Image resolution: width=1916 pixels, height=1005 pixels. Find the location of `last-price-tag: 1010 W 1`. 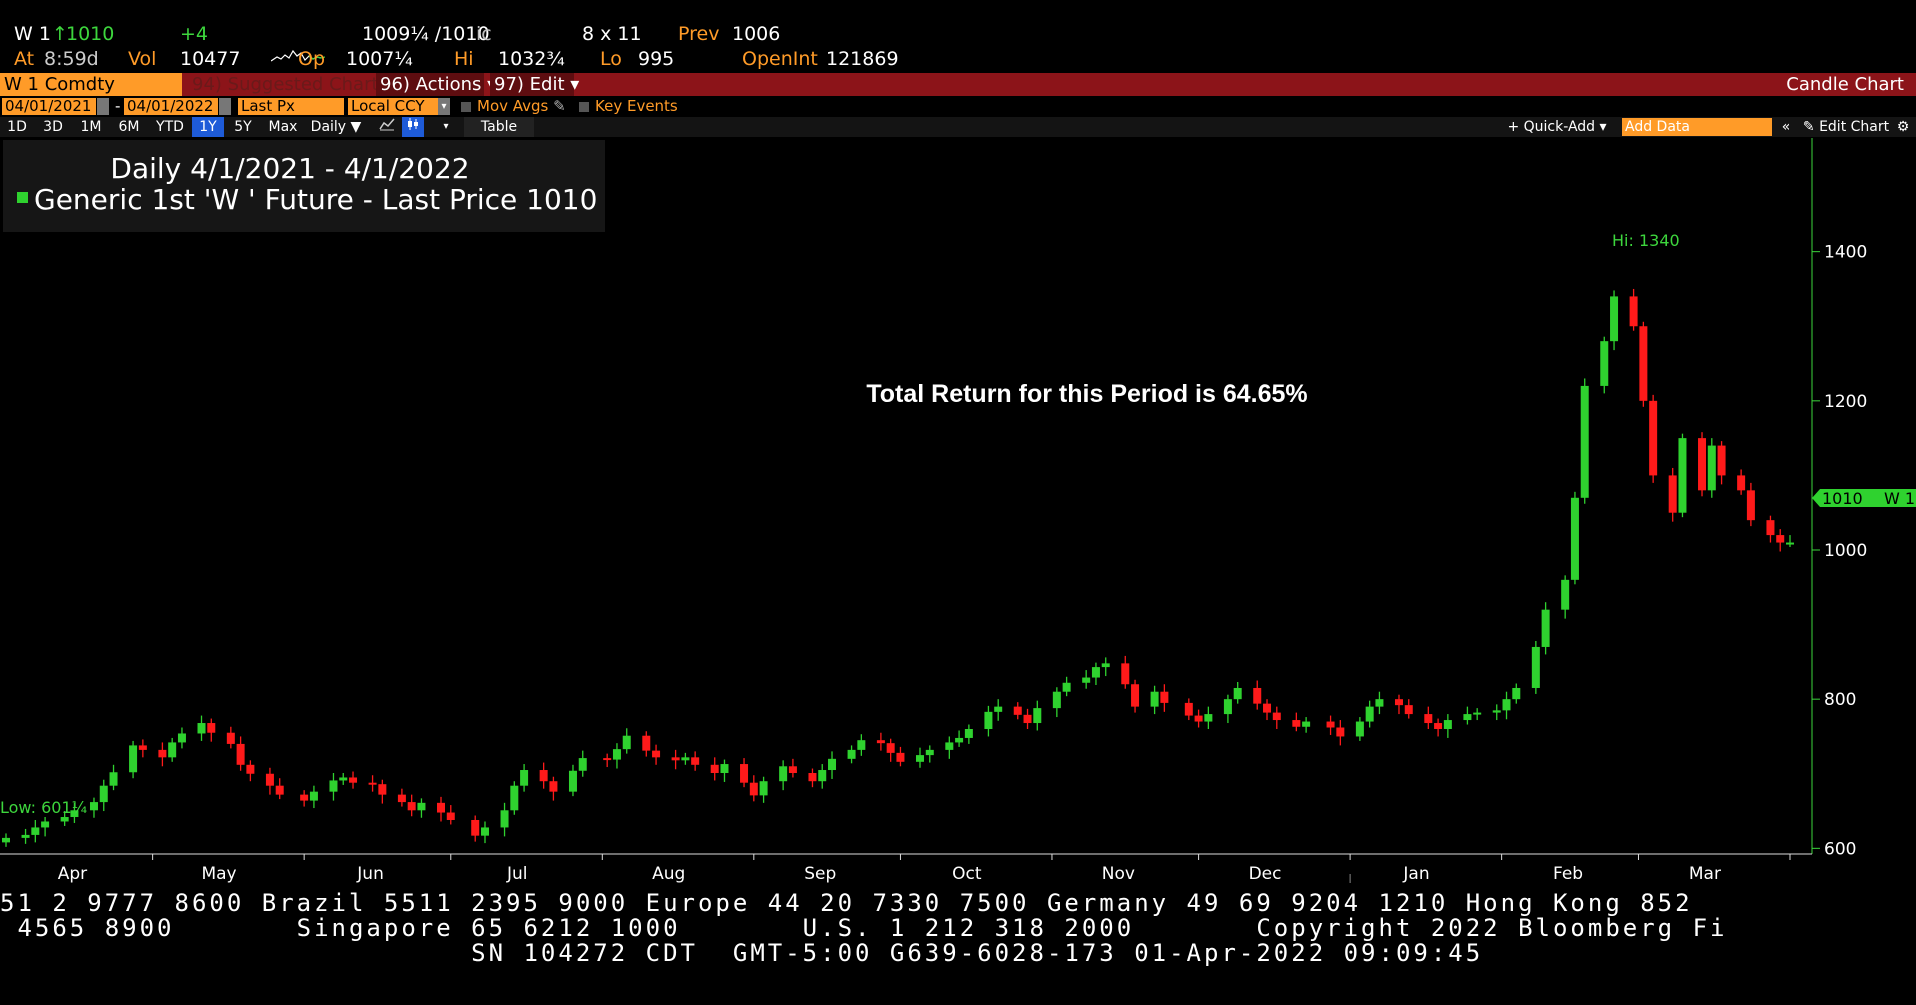

last-price-tag: 1010 W 1 is located at coordinates (1864, 498).